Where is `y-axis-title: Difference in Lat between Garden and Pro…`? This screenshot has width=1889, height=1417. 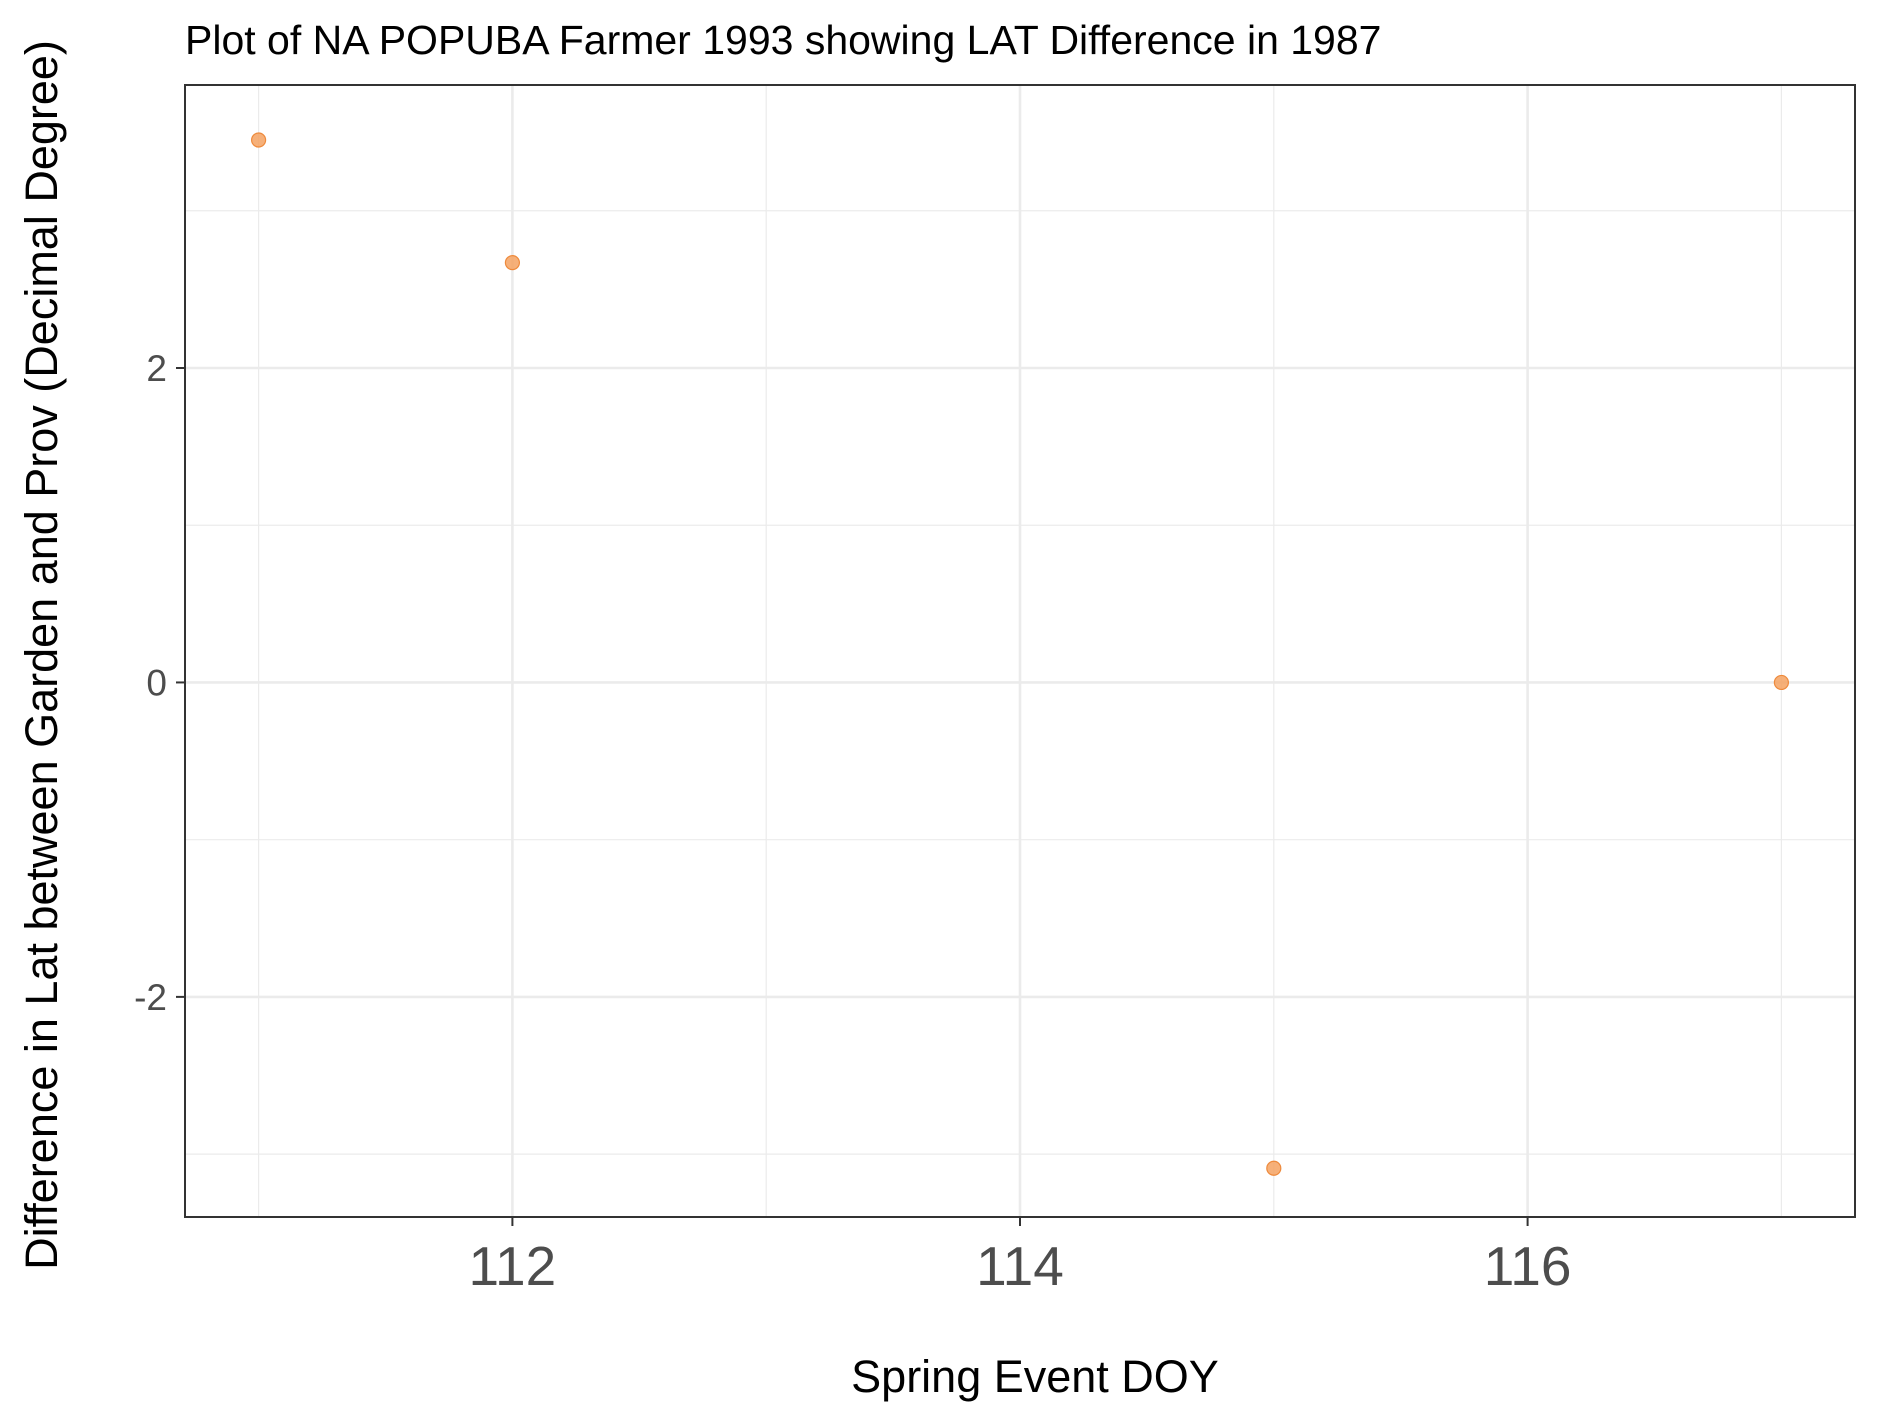 y-axis-title: Difference in Lat between Garden and Pro… is located at coordinates (41, 655).